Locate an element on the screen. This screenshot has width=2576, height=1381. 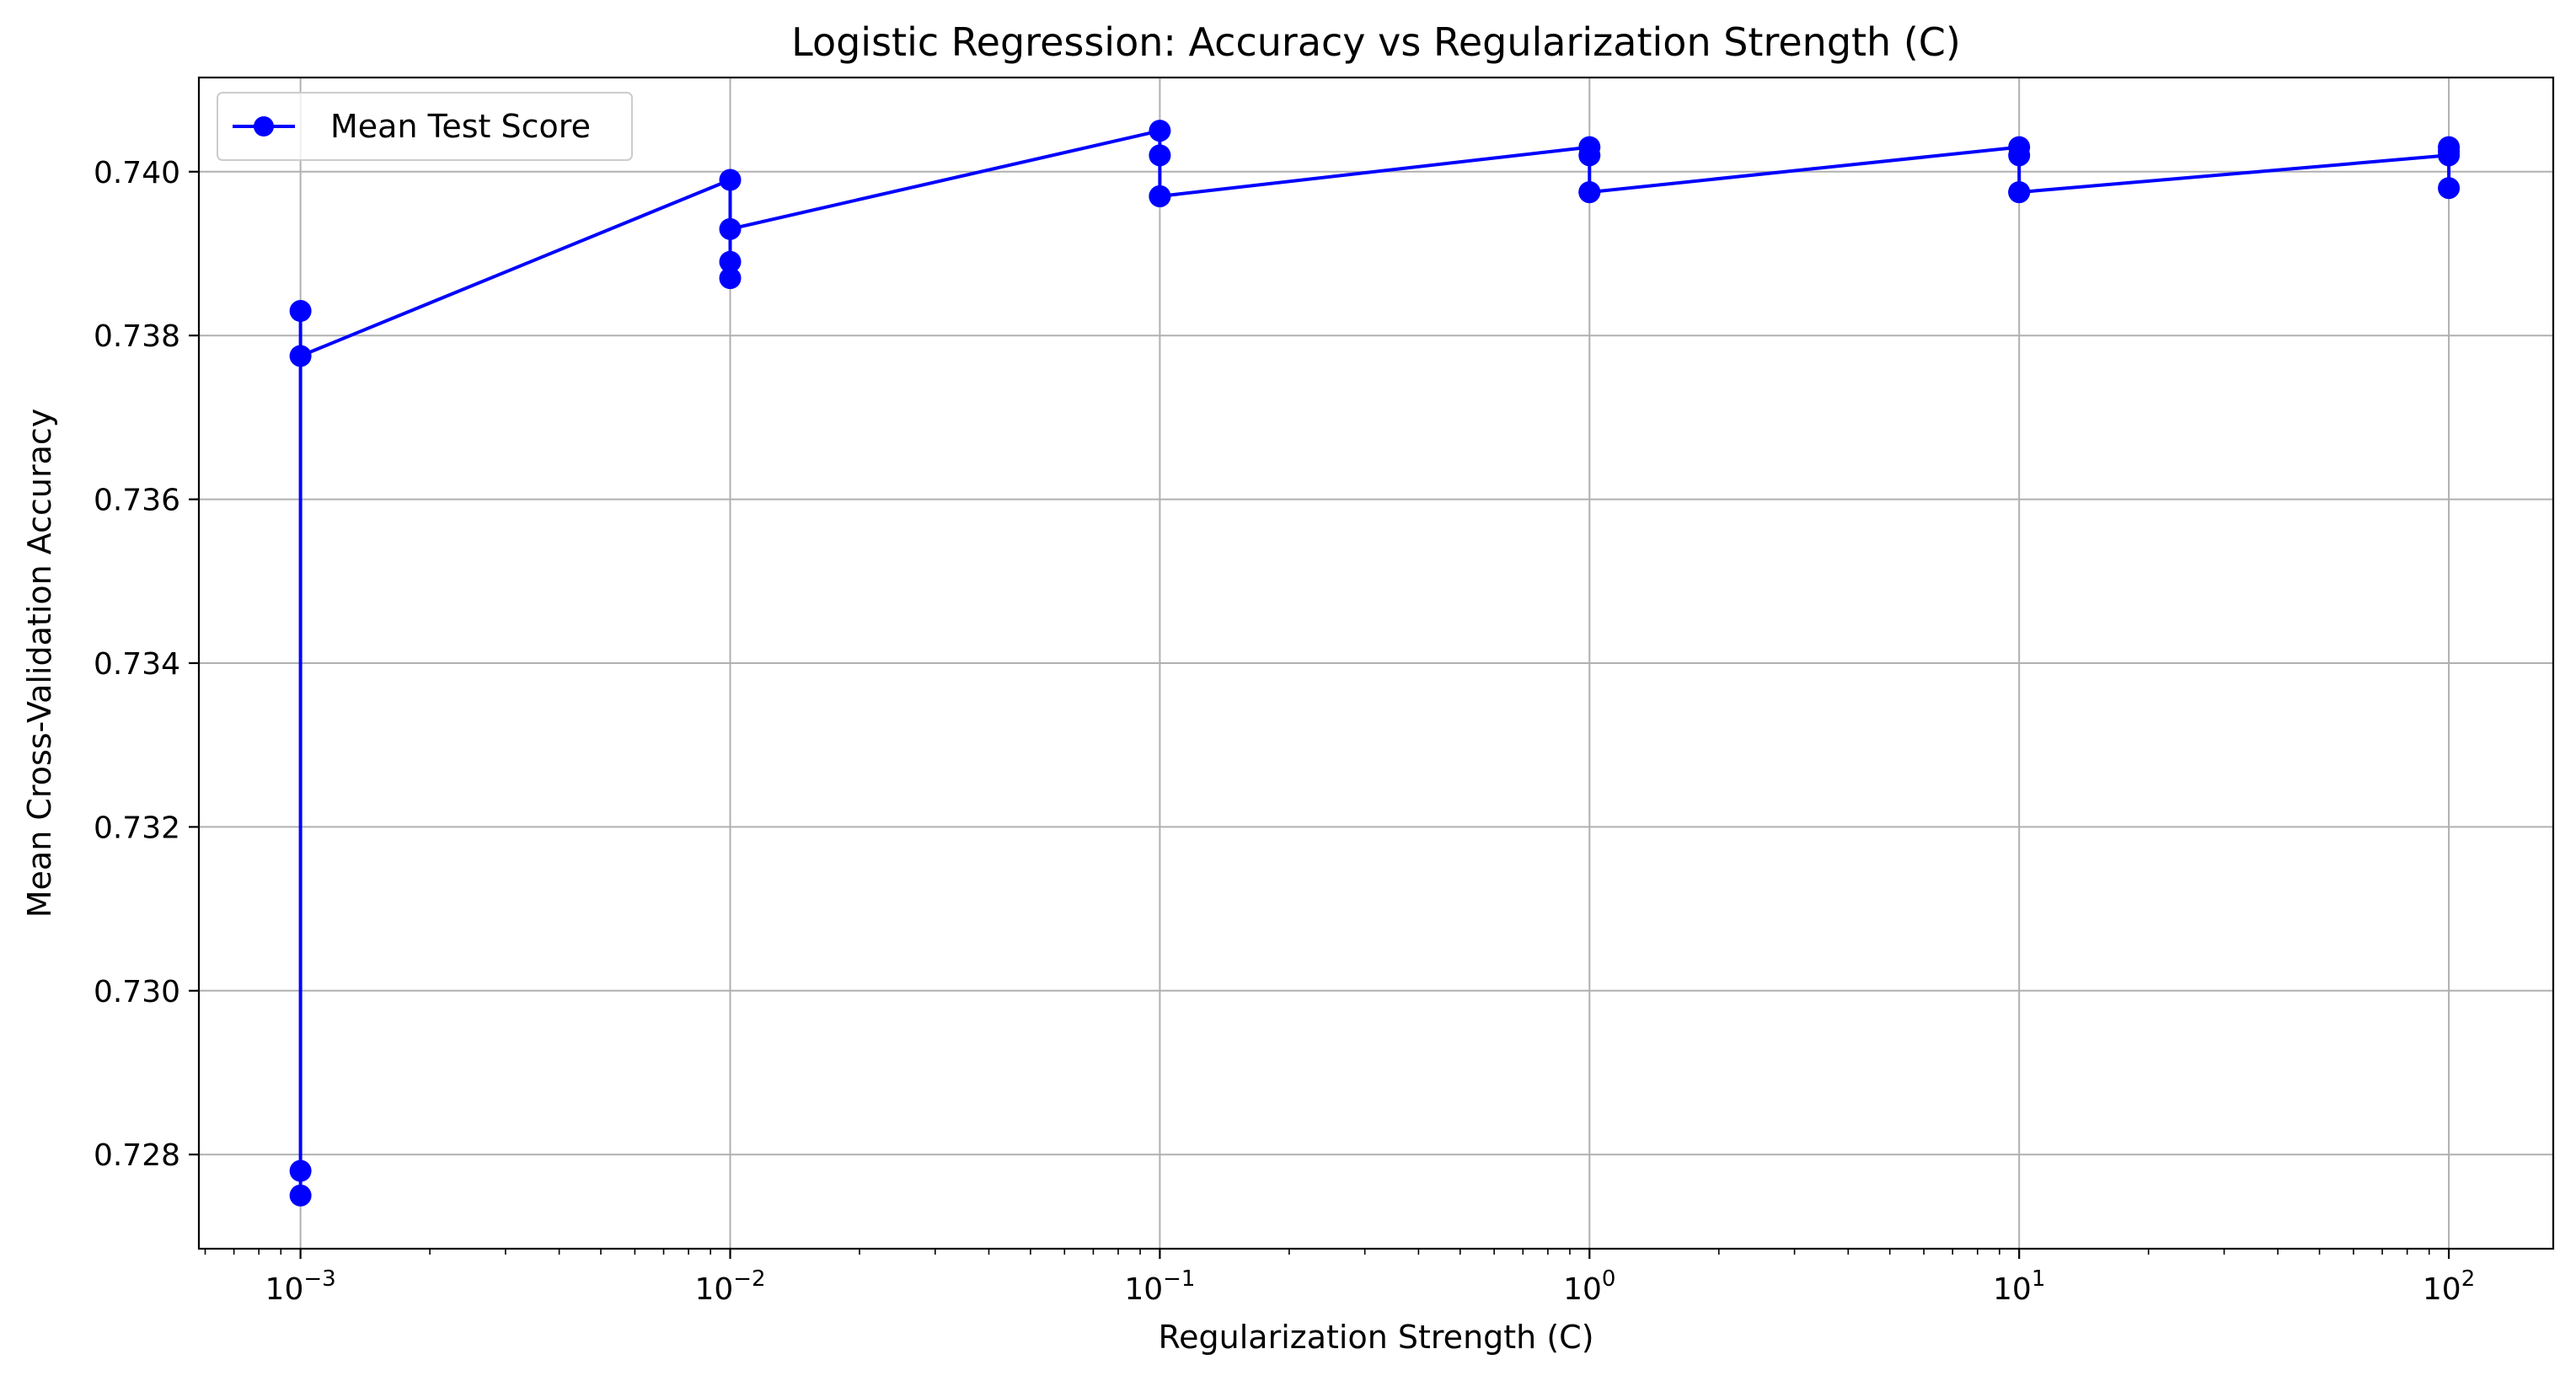
x-tick-label: 10¹ is located at coordinates (2019, 1286).